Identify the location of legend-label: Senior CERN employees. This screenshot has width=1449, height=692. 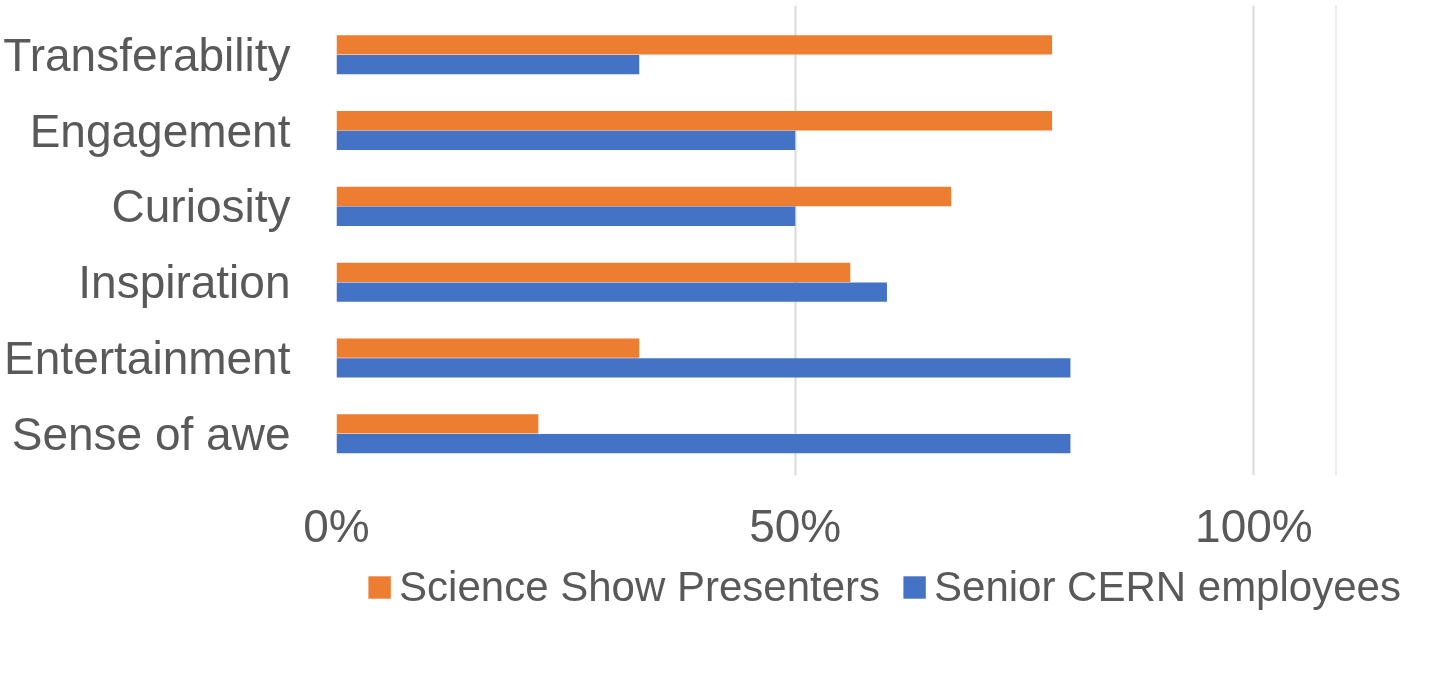
(1167, 587).